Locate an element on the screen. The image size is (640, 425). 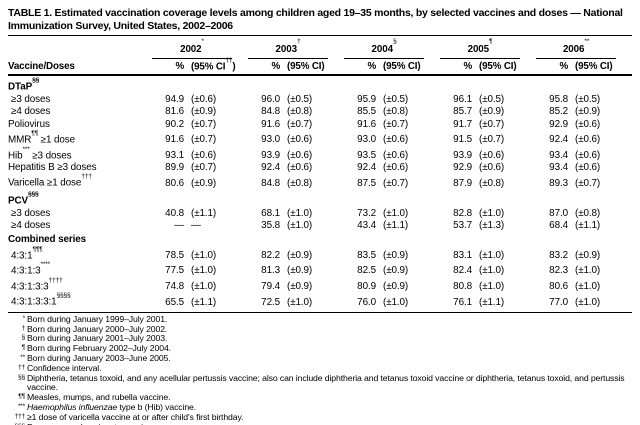
pct-value: 93.1 is located at coordinates (174, 155).